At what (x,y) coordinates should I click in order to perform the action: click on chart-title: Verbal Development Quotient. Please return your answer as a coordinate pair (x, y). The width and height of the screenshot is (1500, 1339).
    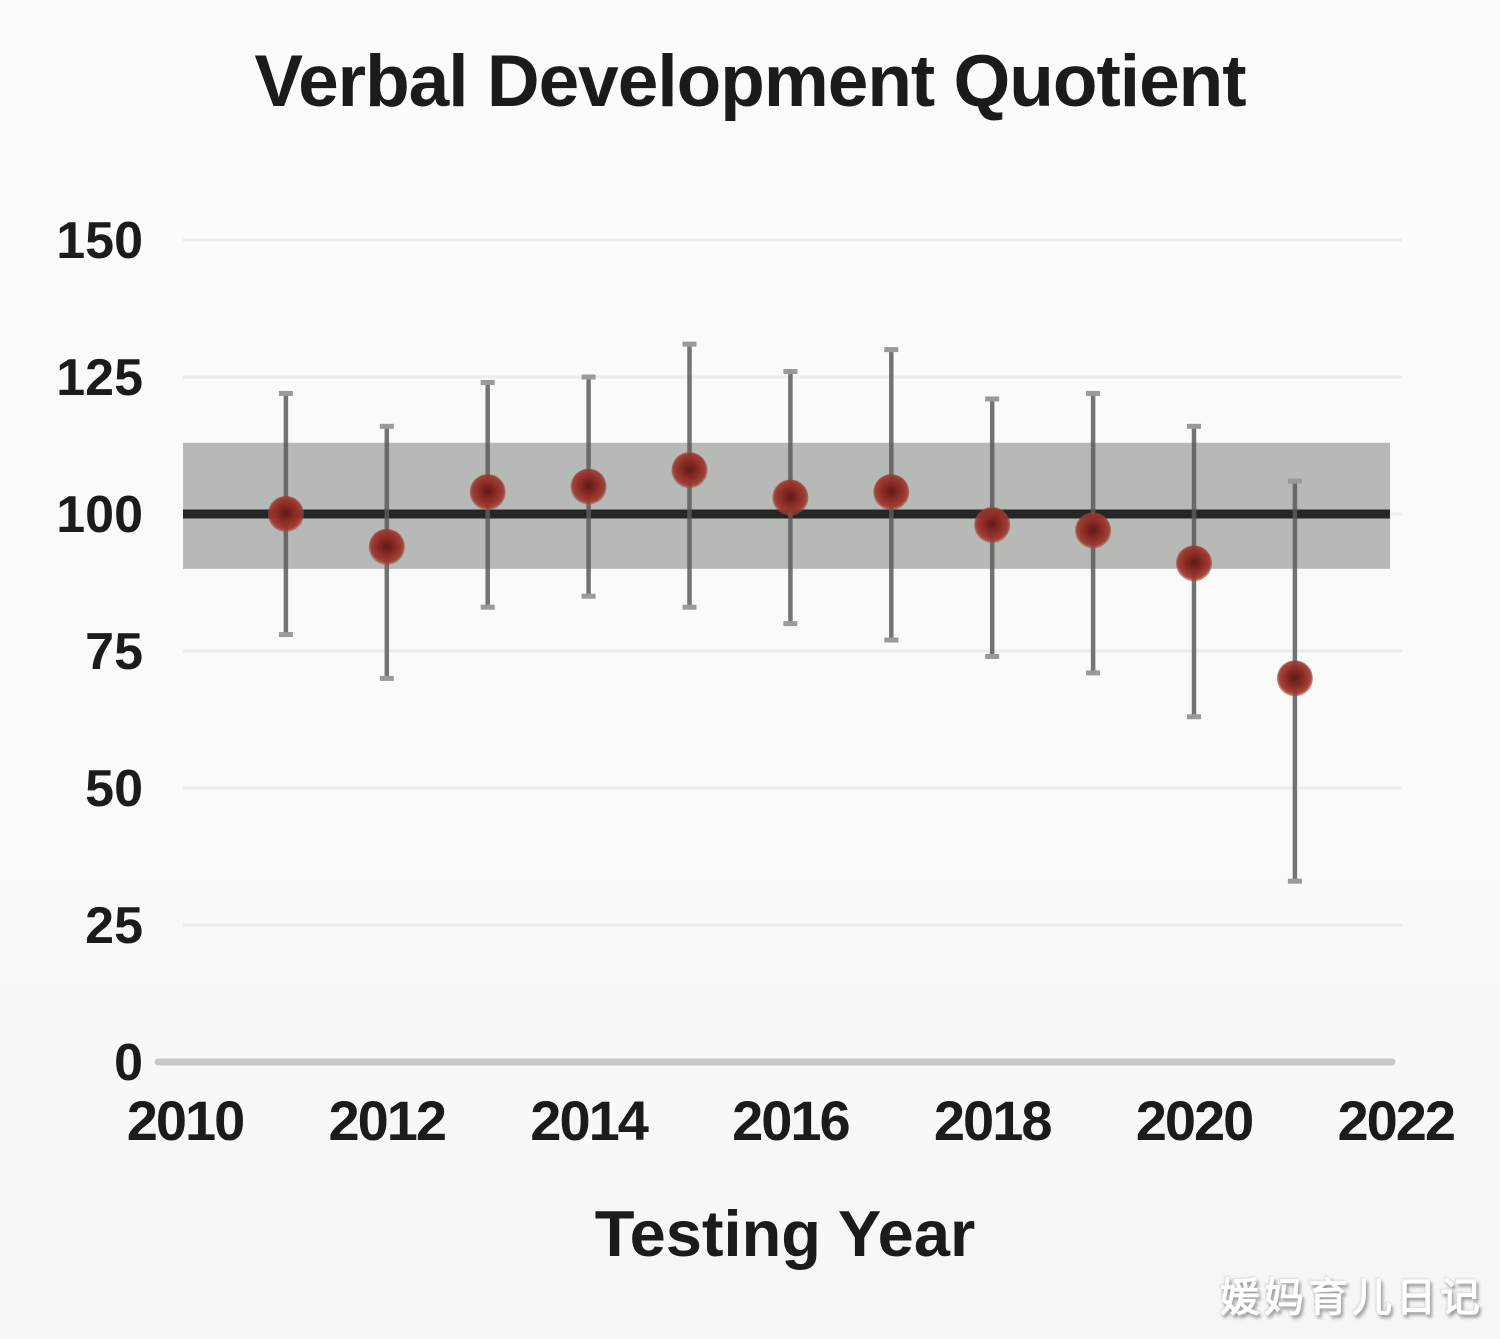
    Looking at the image, I should click on (750, 81).